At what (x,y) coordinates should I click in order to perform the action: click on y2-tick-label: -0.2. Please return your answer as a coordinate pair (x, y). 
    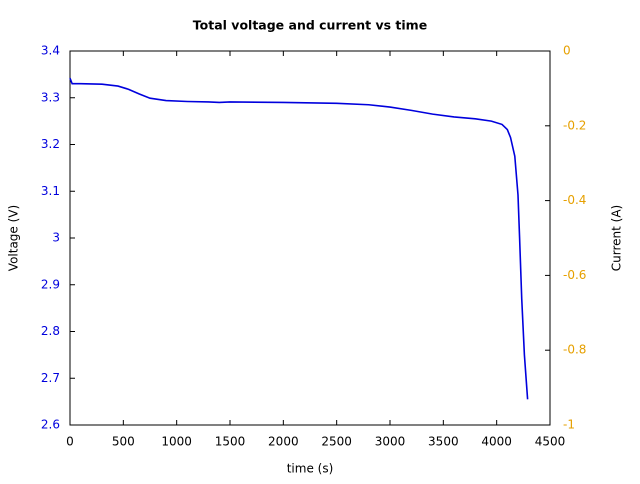
    Looking at the image, I should click on (574, 125).